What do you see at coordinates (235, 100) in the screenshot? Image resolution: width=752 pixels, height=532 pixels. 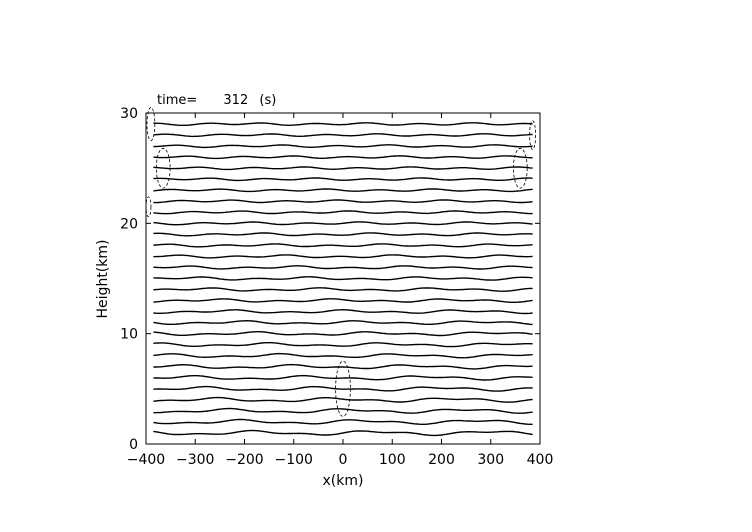 I see `title-value: 312` at bounding box center [235, 100].